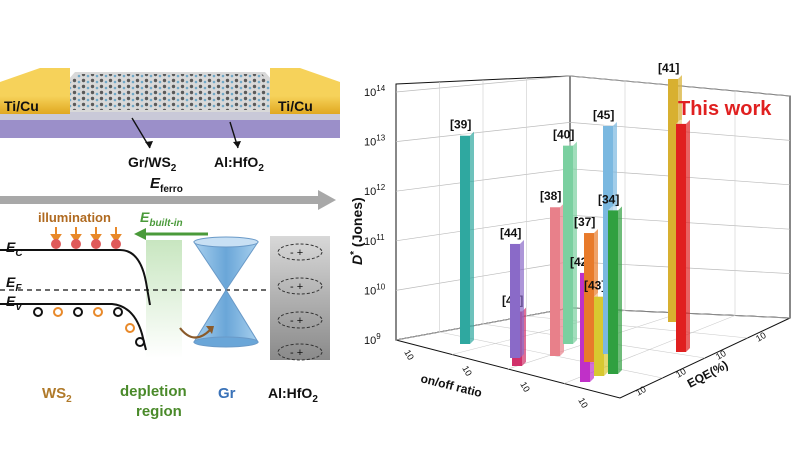 This screenshot has height=455, width=796. I want to click on alhfo-label: Al:HfO2, so click(293, 395).